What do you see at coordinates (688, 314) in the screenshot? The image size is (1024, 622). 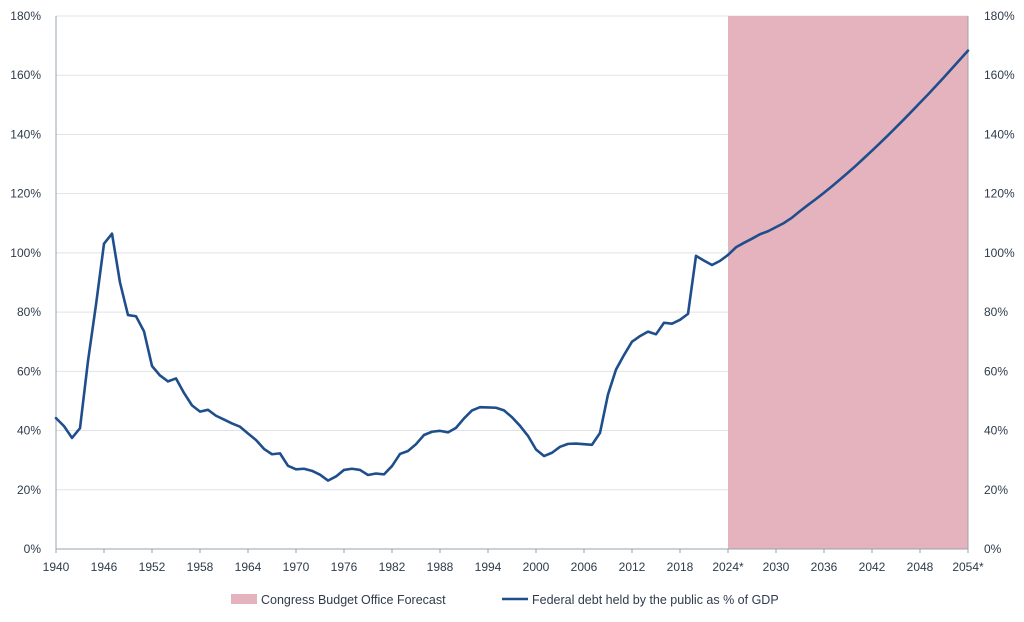 I see `data-point-2019` at bounding box center [688, 314].